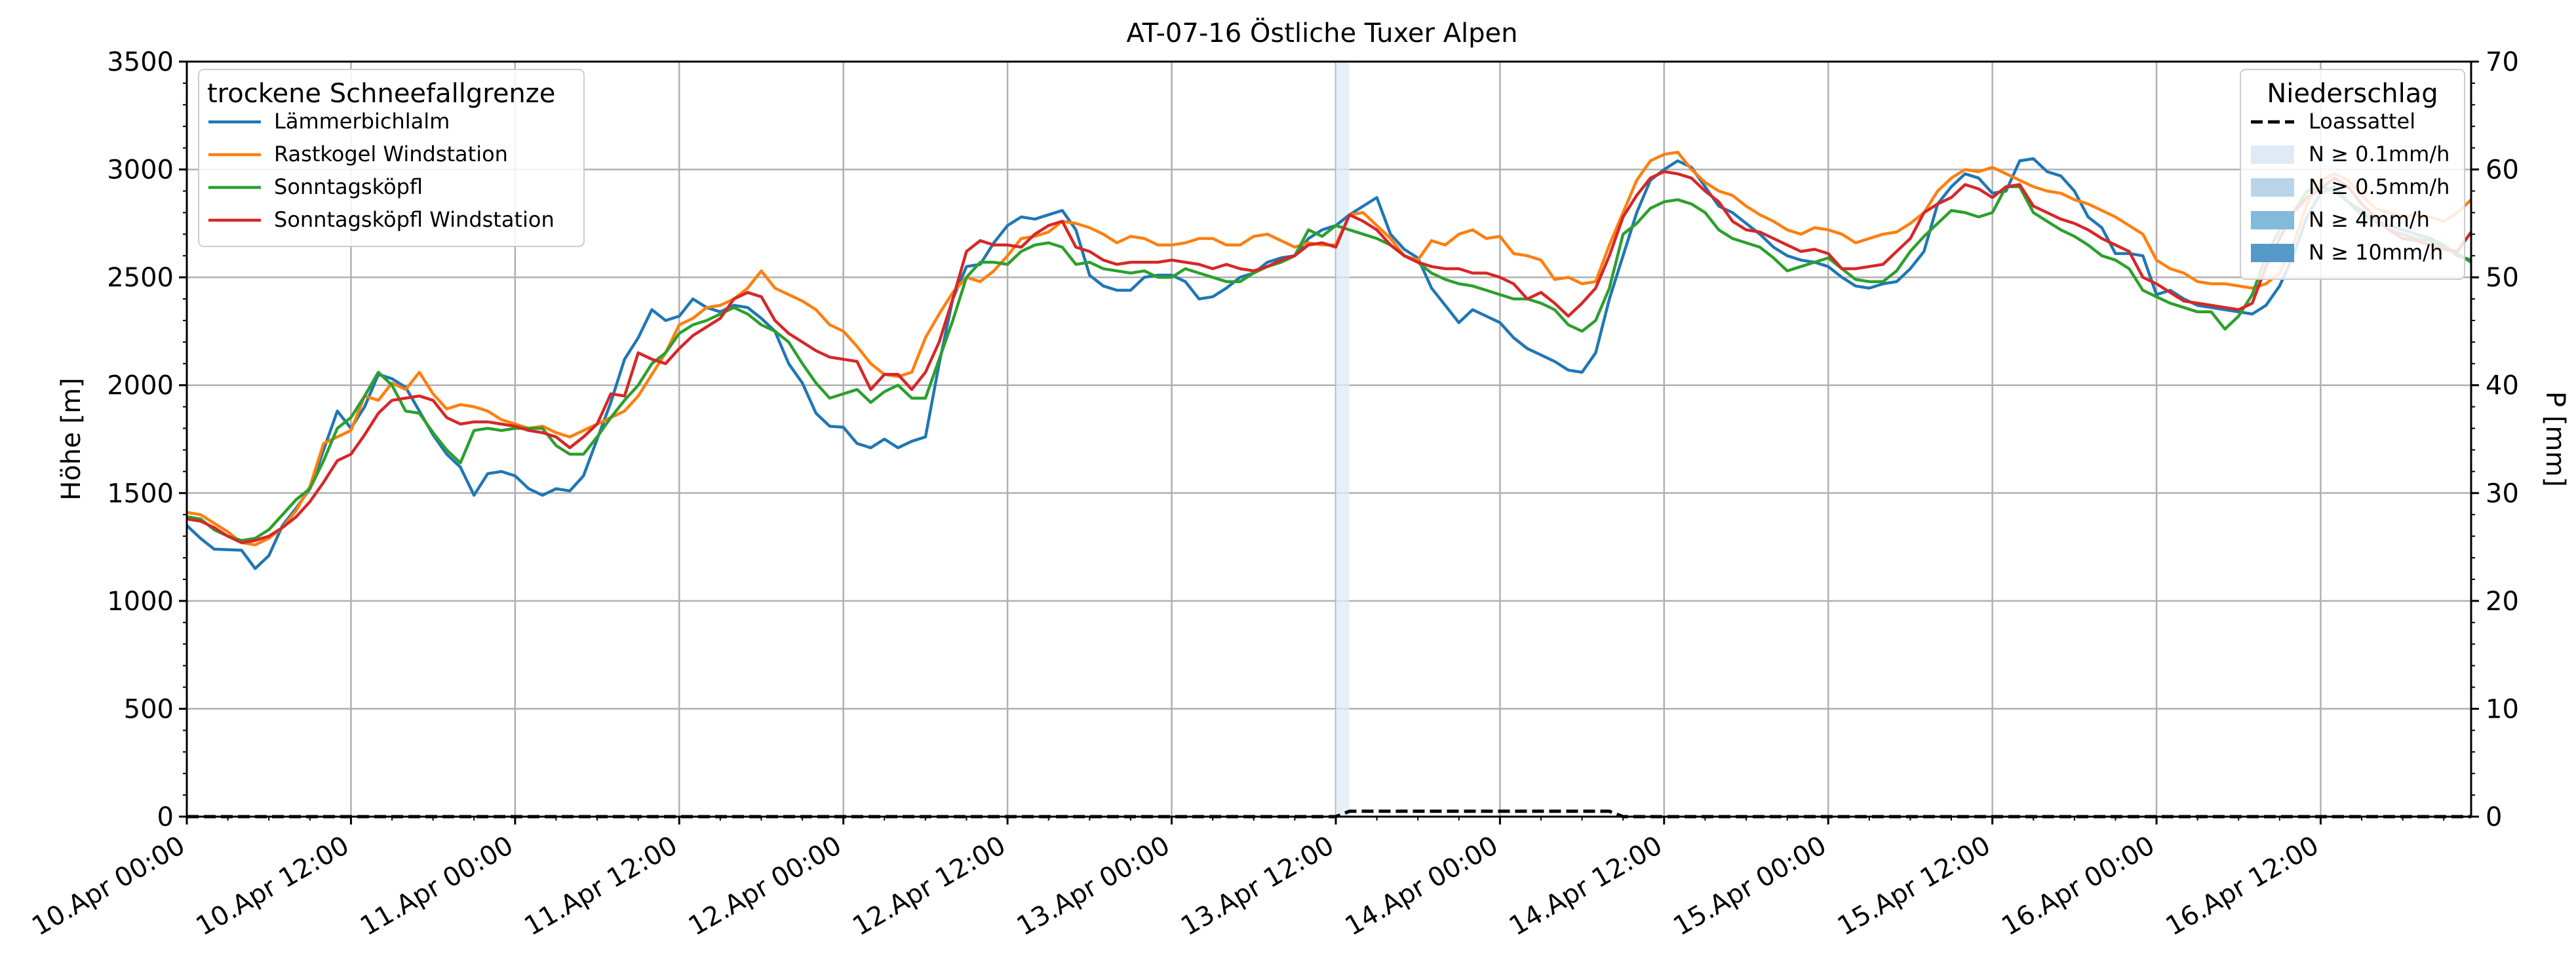 The width and height of the screenshot is (2576, 970). Describe the element at coordinates (1914, 886) in the screenshot. I see `x-tick-label-11: 15.Apr 12:00` at that location.